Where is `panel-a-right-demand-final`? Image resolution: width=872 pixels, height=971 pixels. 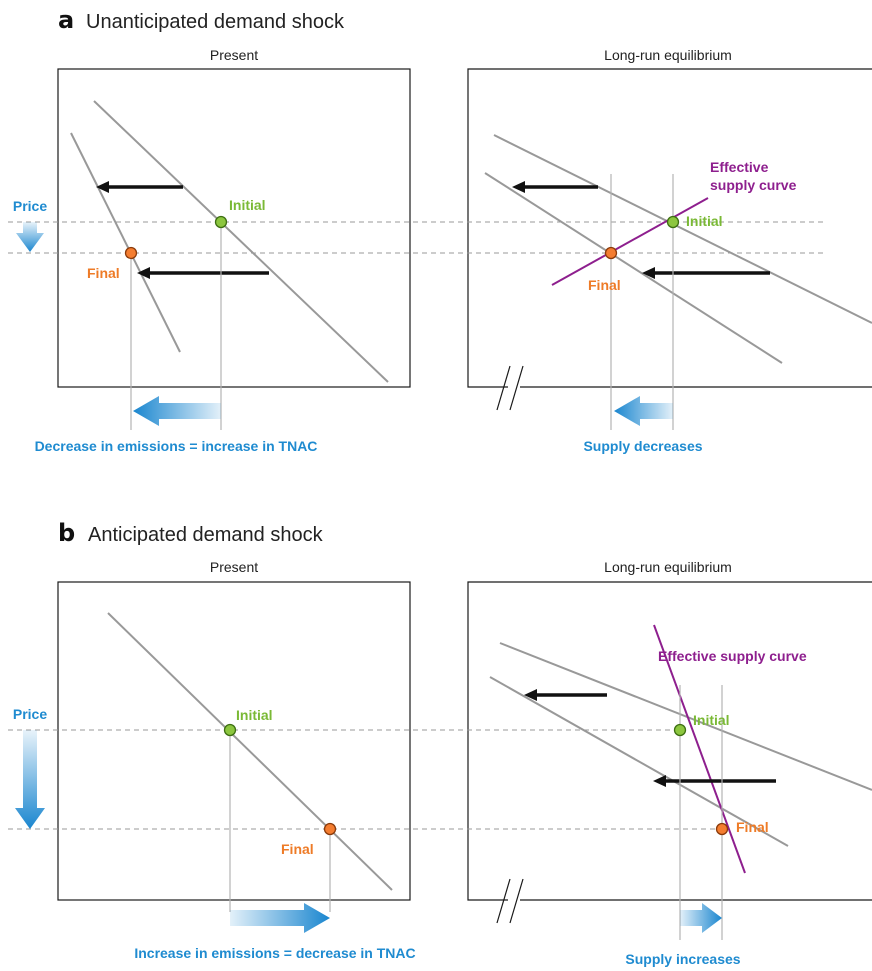
panel-a-right-demand-final is located at coordinates (633, 268).